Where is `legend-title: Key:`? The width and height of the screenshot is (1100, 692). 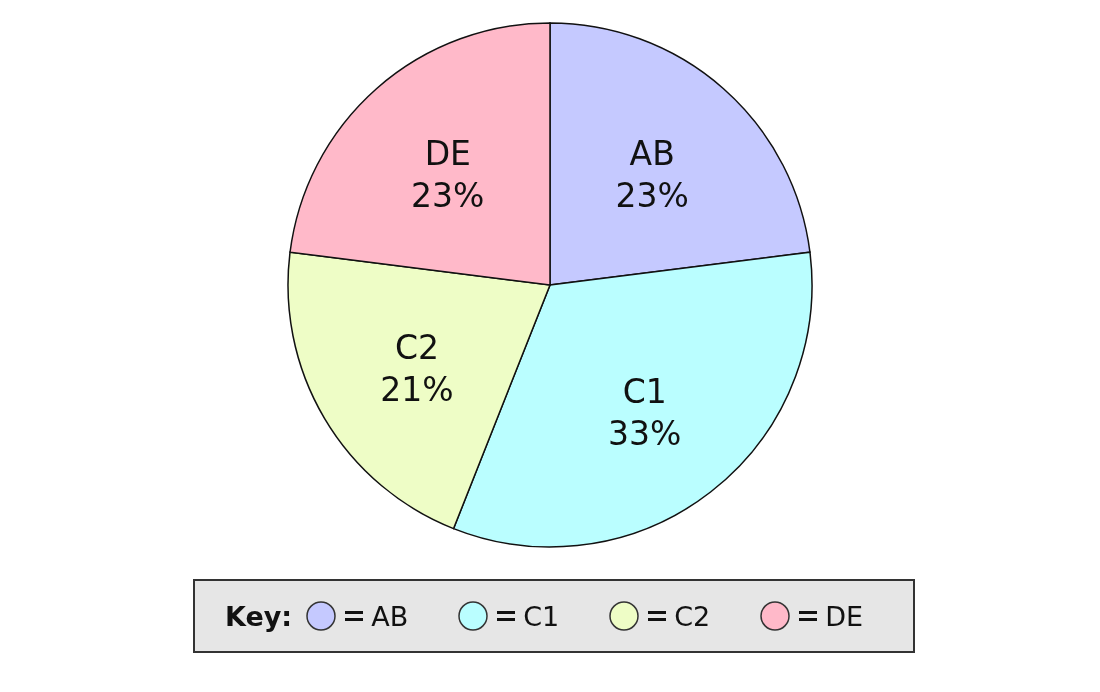
legend-title: Key: is located at coordinates (259, 616).